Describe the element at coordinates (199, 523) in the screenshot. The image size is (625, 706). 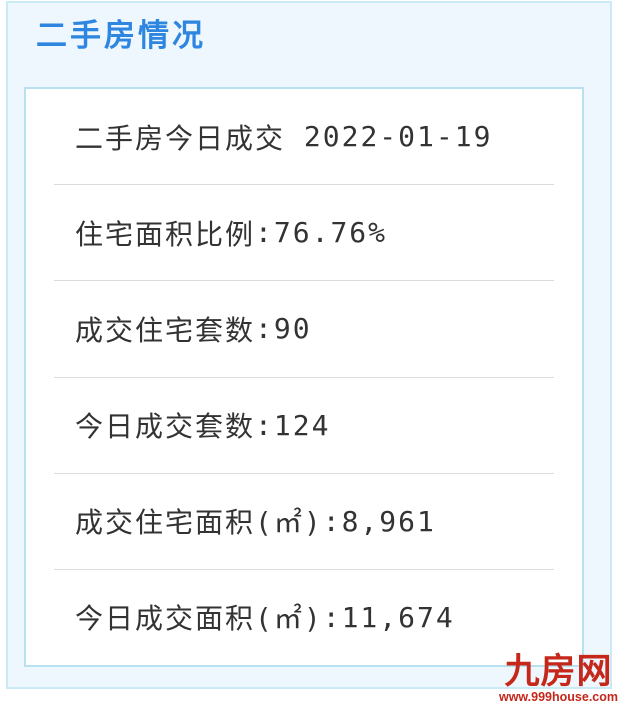
I see `stat-label: 成交住宅面积(㎡)` at that location.